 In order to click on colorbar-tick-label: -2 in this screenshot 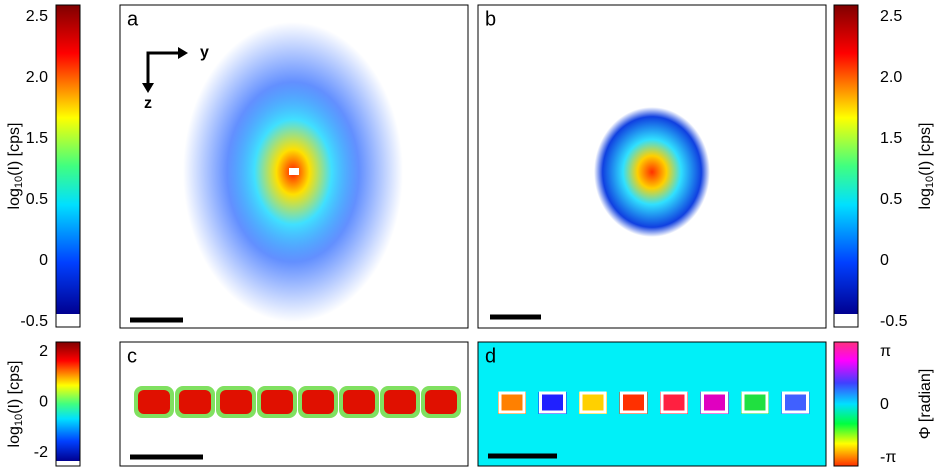, I will do `click(41, 452)`.